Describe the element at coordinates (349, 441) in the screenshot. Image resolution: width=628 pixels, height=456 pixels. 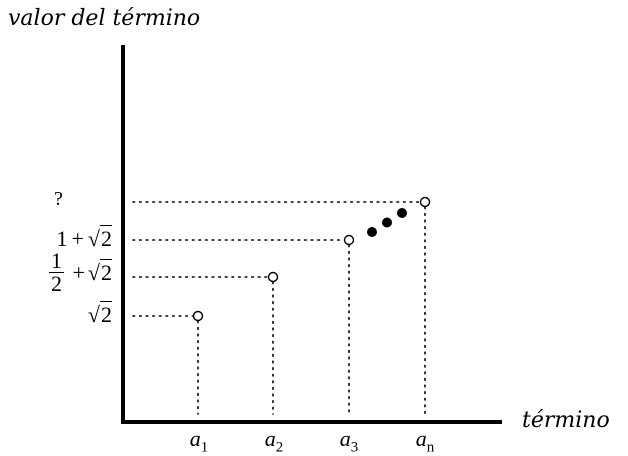
I see `x-tick-label-a3: a3` at that location.